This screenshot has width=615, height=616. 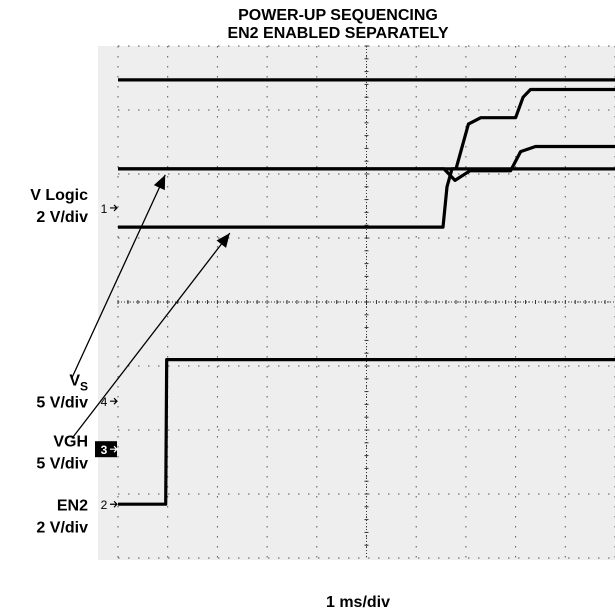 What do you see at coordinates (338, 15) in the screenshot?
I see `chart-title: POWER-UP SEQUENCING` at bounding box center [338, 15].